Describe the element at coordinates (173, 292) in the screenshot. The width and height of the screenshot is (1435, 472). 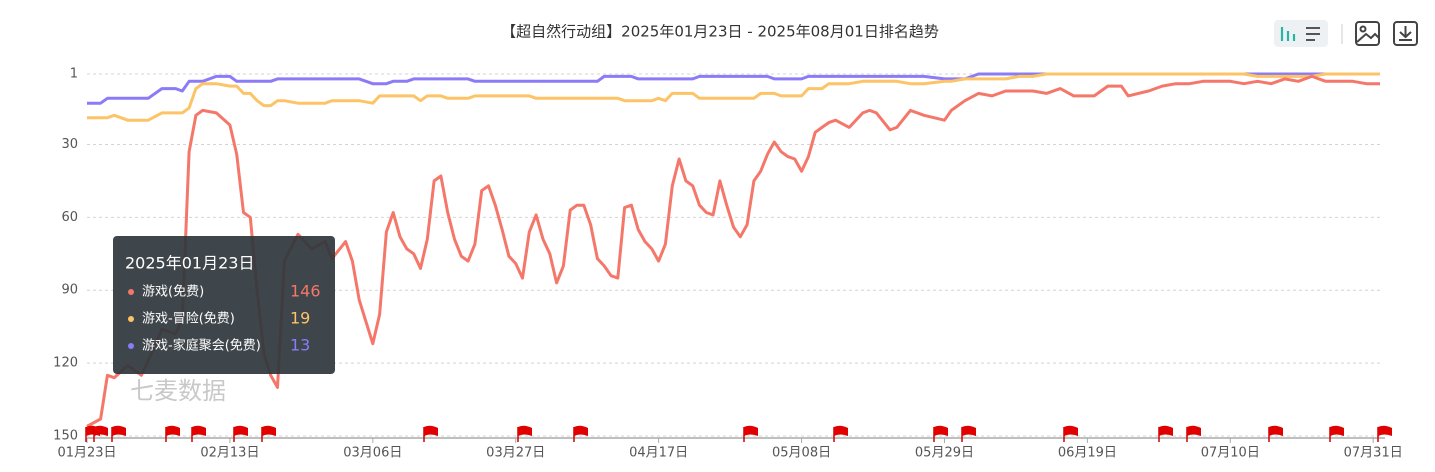
I see `tooltip-series-name: 游戏(免费)` at that location.